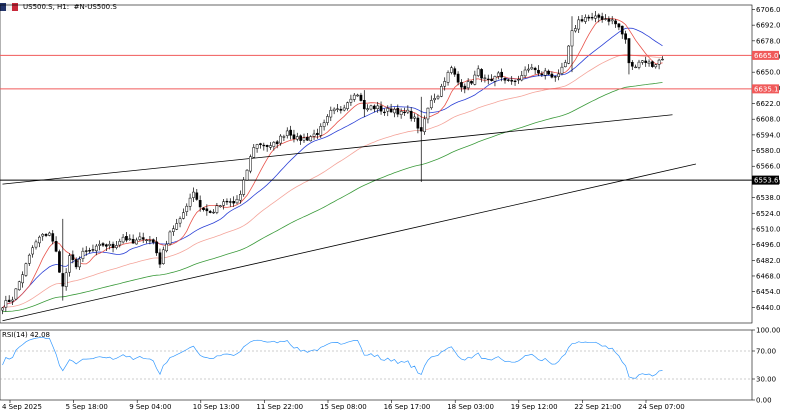  I want to click on rsi-tick-label: 30.00, so click(766, 380).